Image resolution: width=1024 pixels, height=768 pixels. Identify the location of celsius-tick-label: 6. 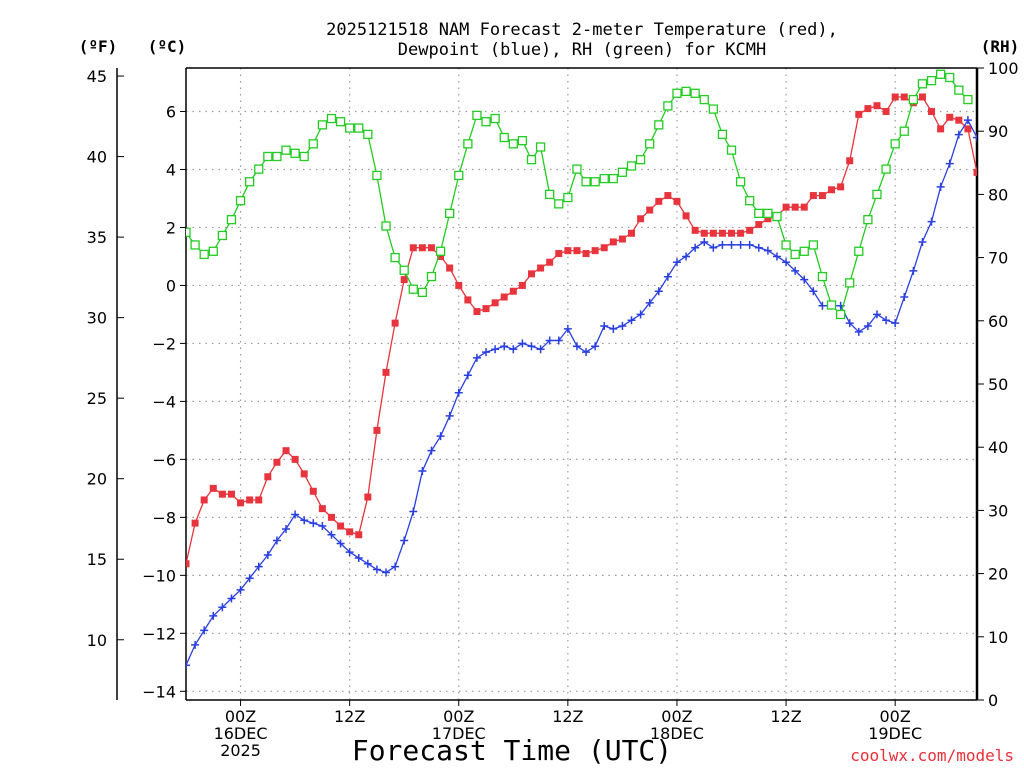
(171, 111).